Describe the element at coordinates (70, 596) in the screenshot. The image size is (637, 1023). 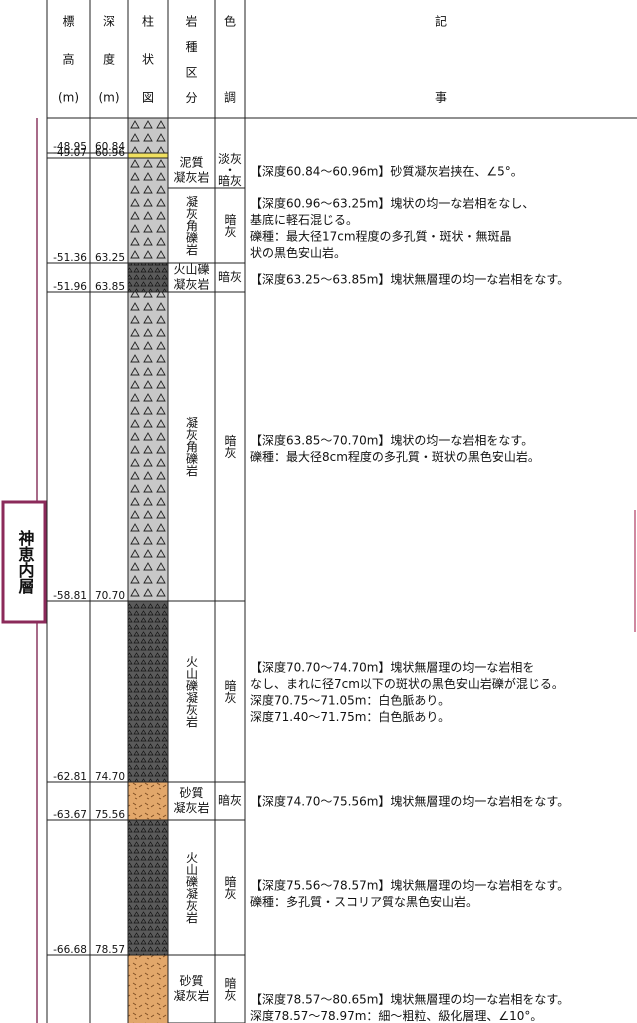
I see `elevation-label: -58.81` at that location.